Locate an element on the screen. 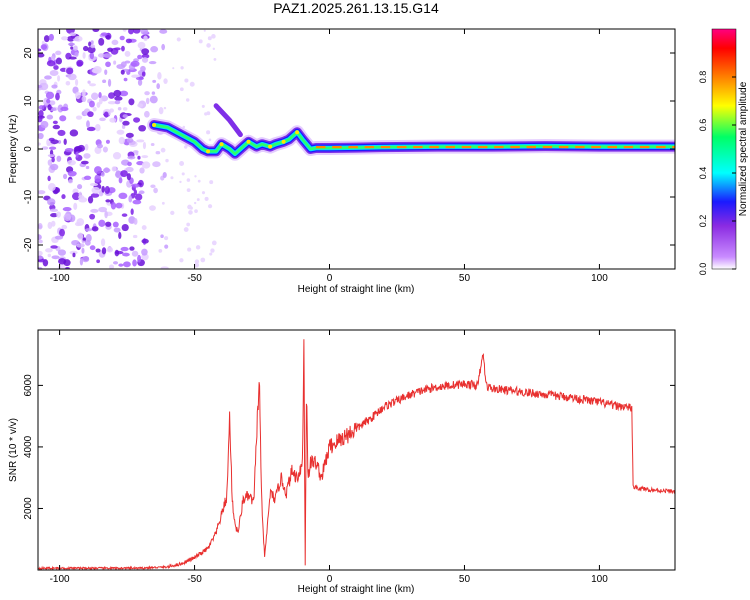 This screenshot has width=750, height=600. bottom-y-axis-label: SNR (10 * v/v) is located at coordinates (13, 450).